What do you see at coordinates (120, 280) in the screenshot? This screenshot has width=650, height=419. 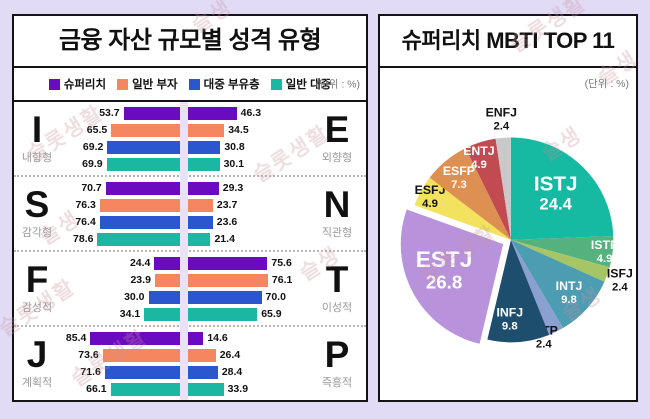 I see `bar-left-half: 23.9` at bounding box center [120, 280].